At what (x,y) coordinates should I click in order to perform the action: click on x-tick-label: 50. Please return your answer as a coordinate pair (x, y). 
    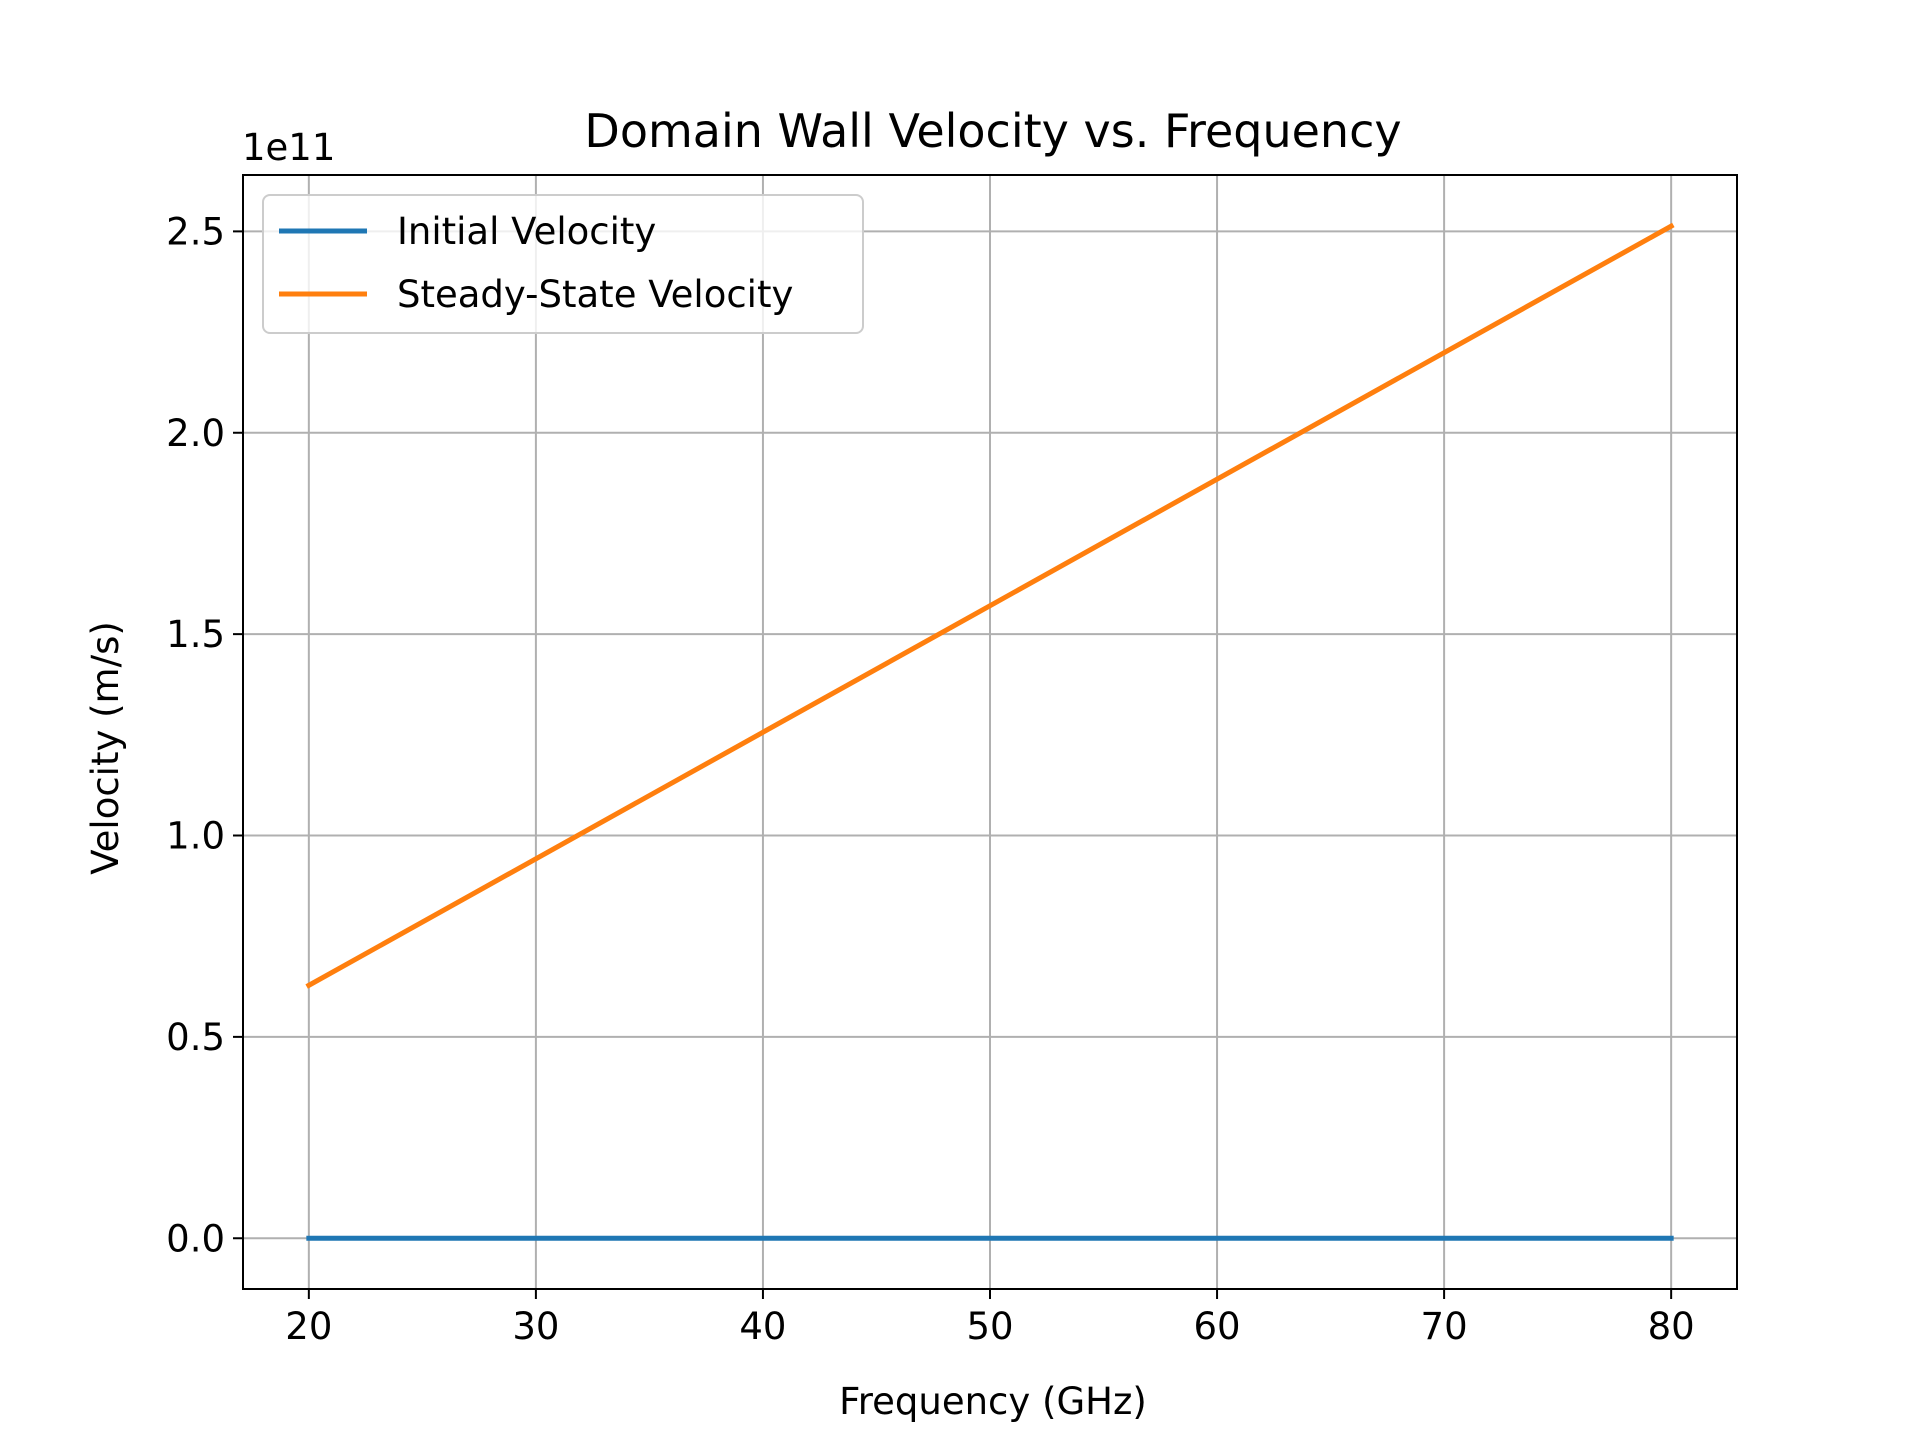
    Looking at the image, I should click on (989, 1326).